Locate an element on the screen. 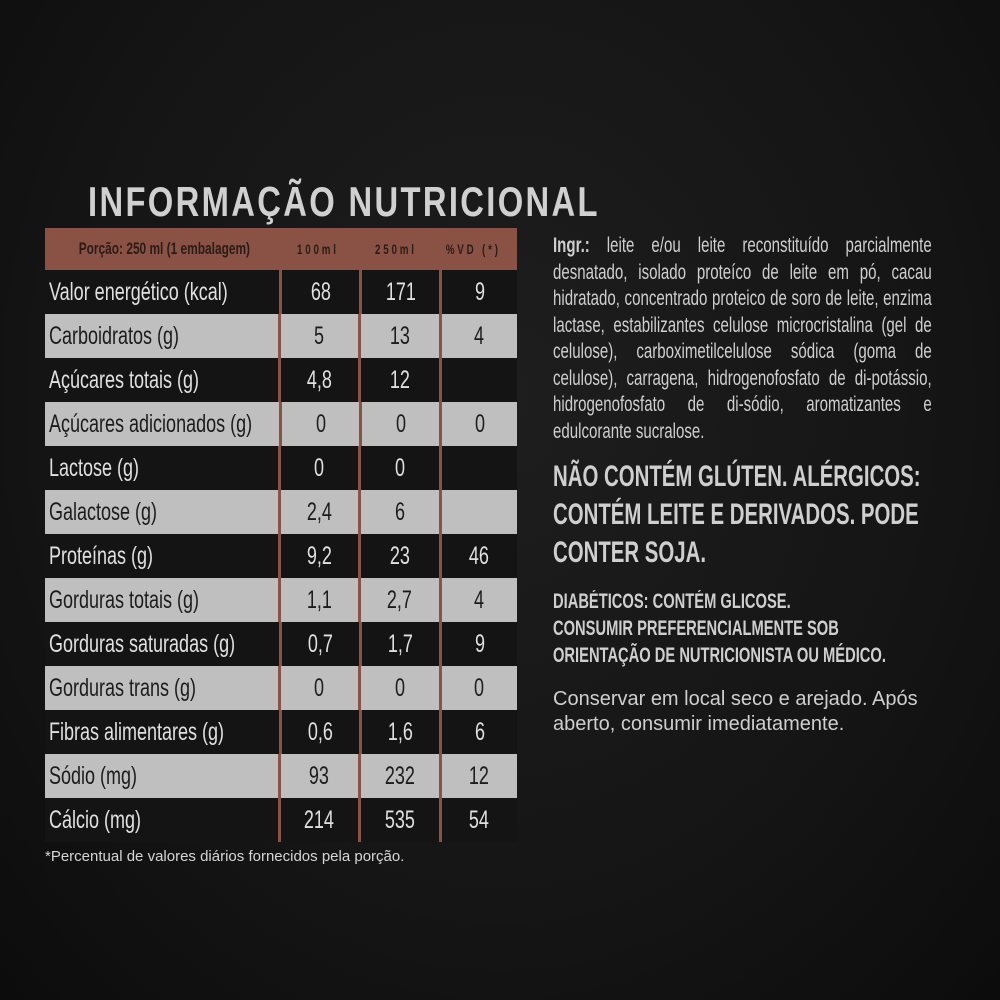 This screenshot has height=1000, width=1000. table-row: Valor energético (kcal) 68 171 9 is located at coordinates (281, 292).